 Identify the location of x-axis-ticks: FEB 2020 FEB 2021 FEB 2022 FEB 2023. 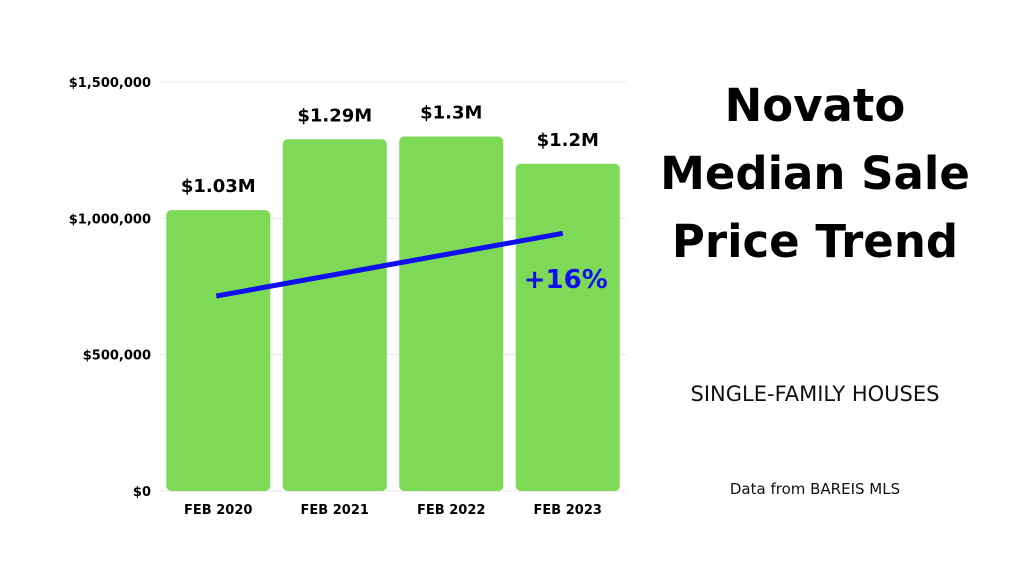
(393, 510).